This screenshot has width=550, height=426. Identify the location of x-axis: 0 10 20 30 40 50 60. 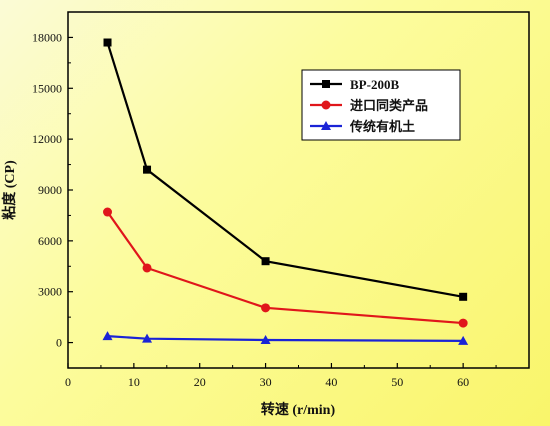
(281, 376).